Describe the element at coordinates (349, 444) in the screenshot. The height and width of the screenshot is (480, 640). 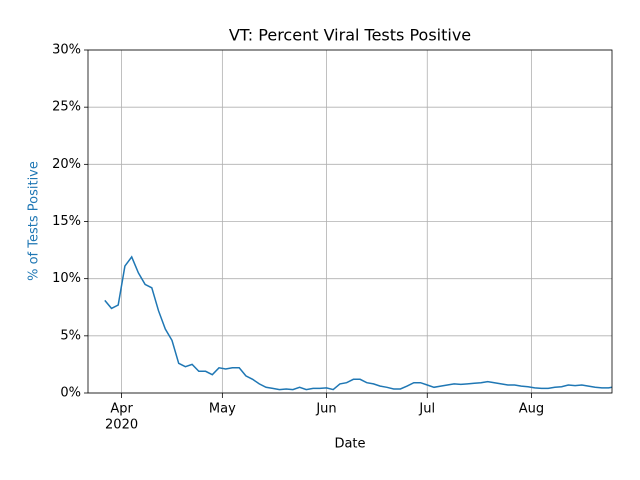
I see `x-axis-label: Date` at that location.